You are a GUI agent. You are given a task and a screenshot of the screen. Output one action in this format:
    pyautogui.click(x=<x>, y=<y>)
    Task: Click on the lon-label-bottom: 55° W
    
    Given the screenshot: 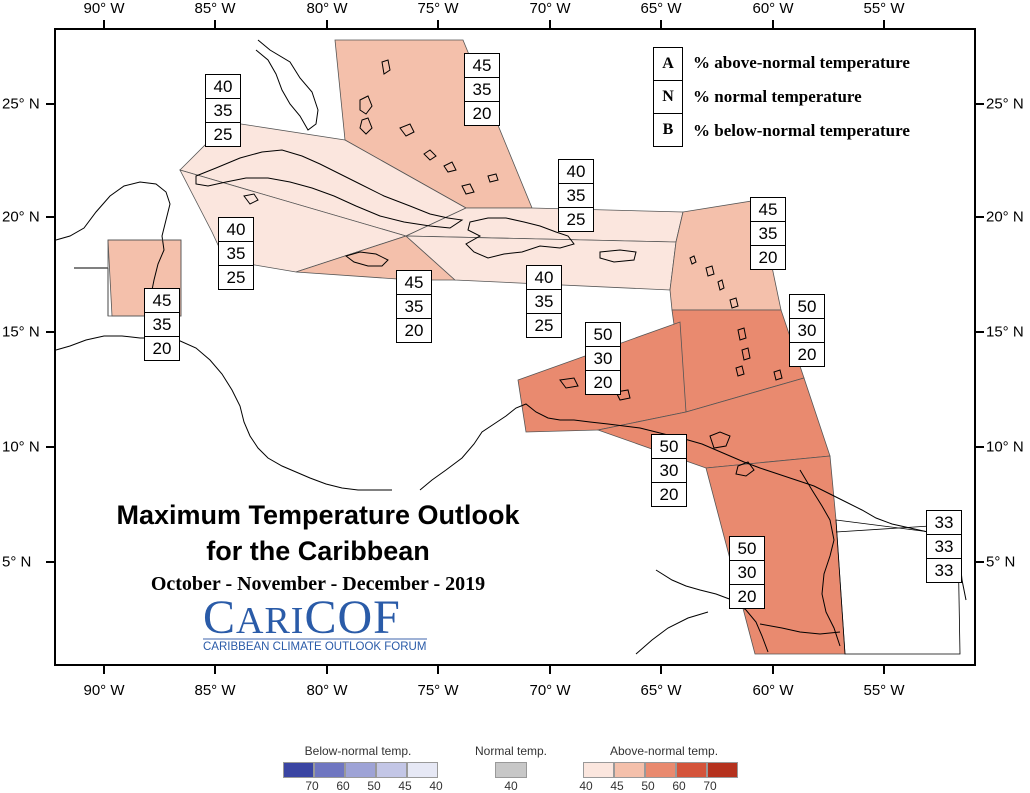 What is the action you would take?
    pyautogui.click(x=884, y=690)
    